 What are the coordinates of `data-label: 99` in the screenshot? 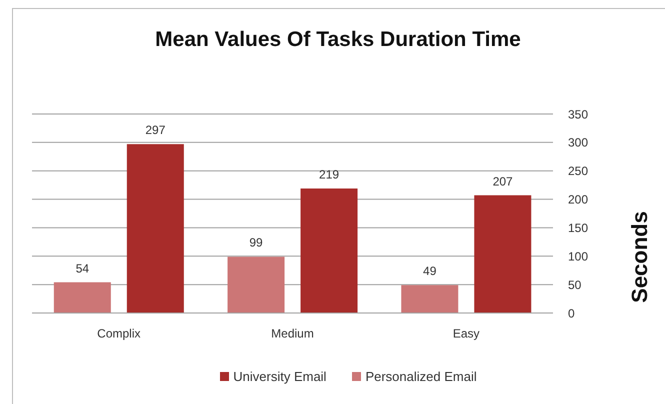 It's located at (256, 243).